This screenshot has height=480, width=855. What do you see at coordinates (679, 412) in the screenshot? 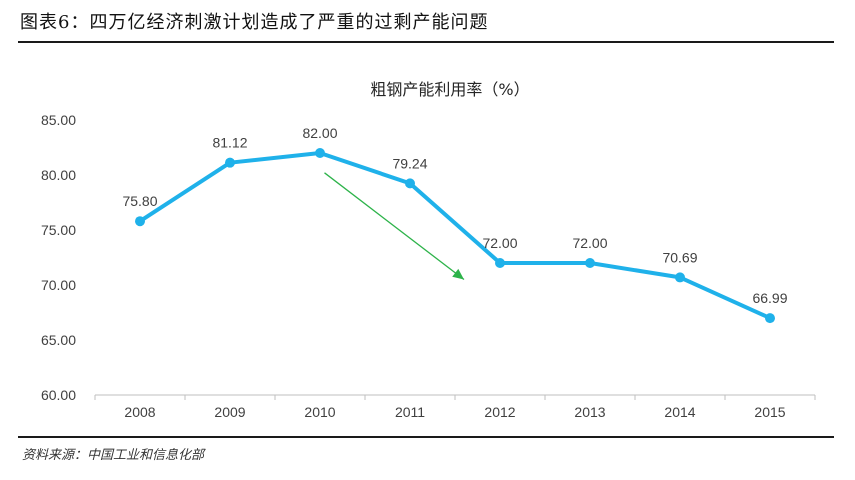
I see `x-tick-label: 2014` at bounding box center [679, 412].